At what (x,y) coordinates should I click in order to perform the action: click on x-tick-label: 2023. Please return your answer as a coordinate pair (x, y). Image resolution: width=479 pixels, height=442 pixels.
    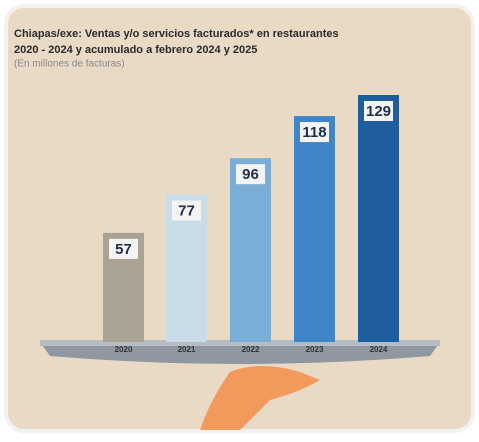
    Looking at the image, I should click on (315, 349).